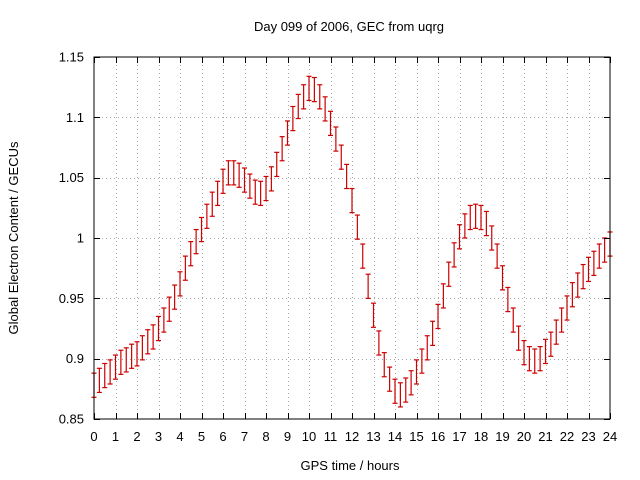  I want to click on y-tick-label: 0.9, so click(75, 358).